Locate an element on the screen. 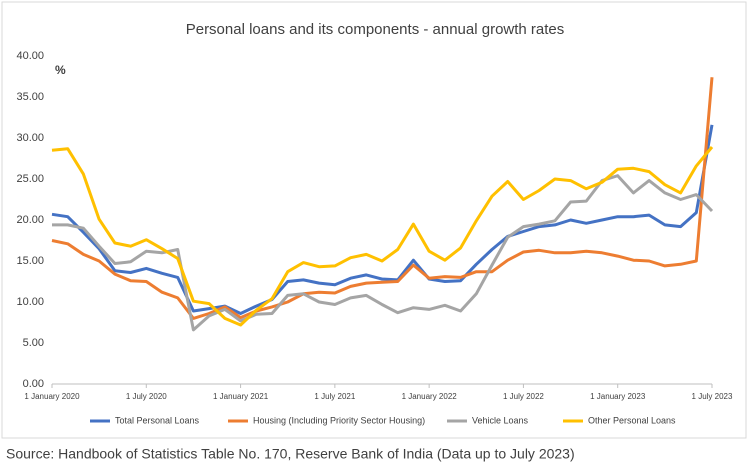 The width and height of the screenshot is (750, 472). y-tick-label: 0.00 is located at coordinates (33, 384).